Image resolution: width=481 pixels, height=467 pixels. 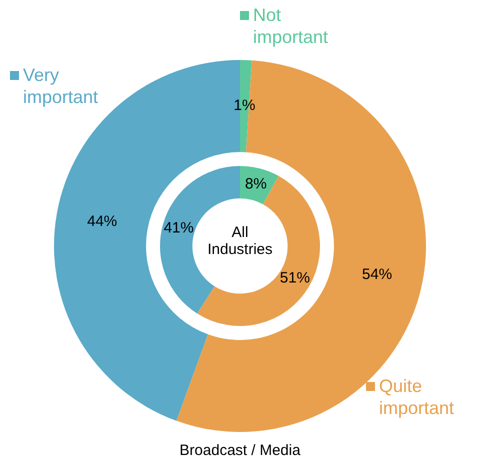 I want to click on data-label: 44%, so click(x=102, y=221).